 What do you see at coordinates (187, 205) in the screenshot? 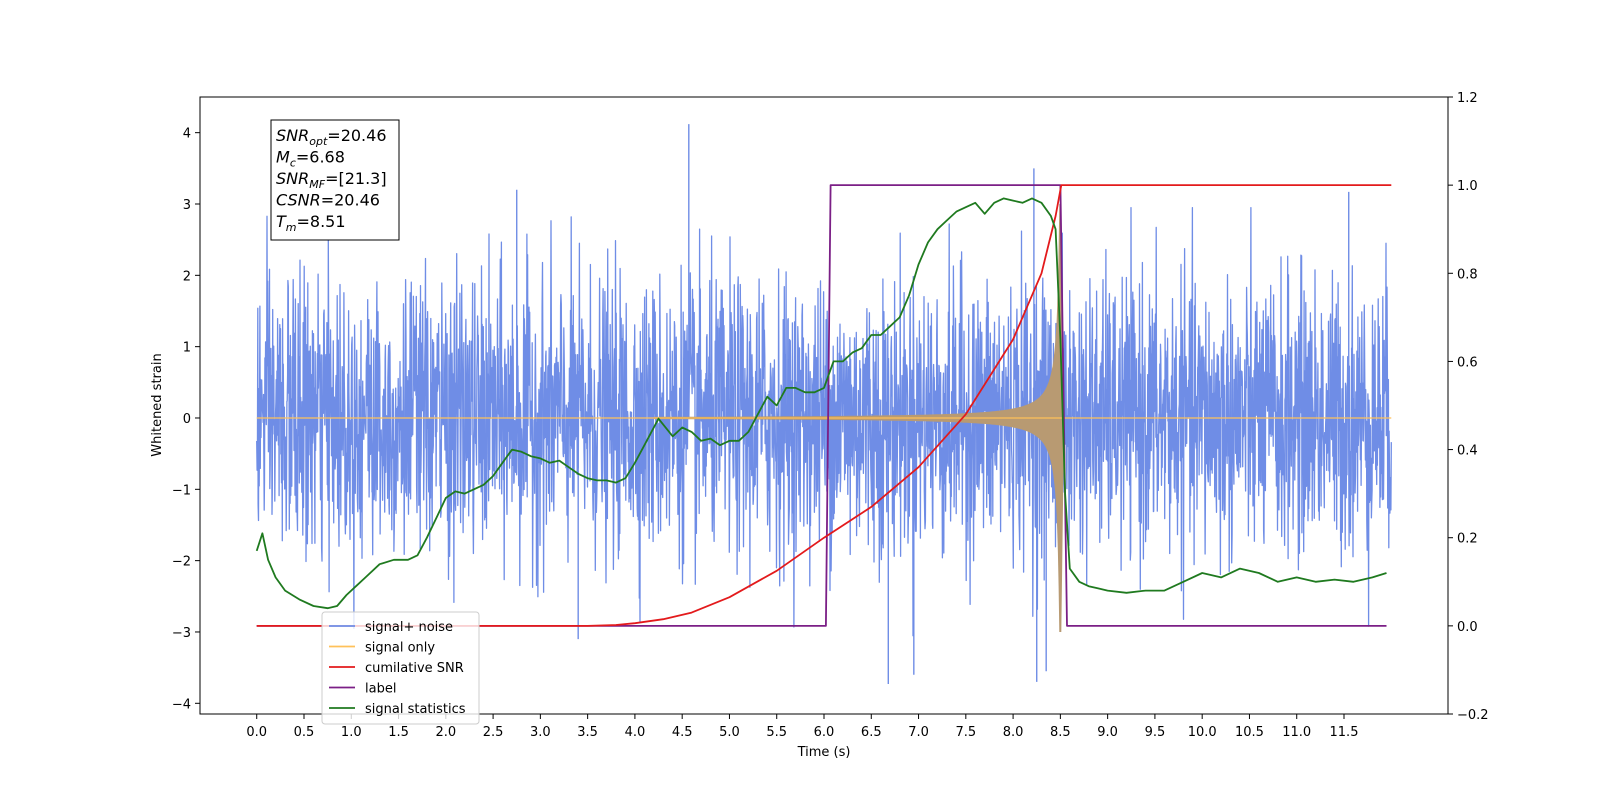
I see `y-left-tick-label: 3` at bounding box center [187, 205].